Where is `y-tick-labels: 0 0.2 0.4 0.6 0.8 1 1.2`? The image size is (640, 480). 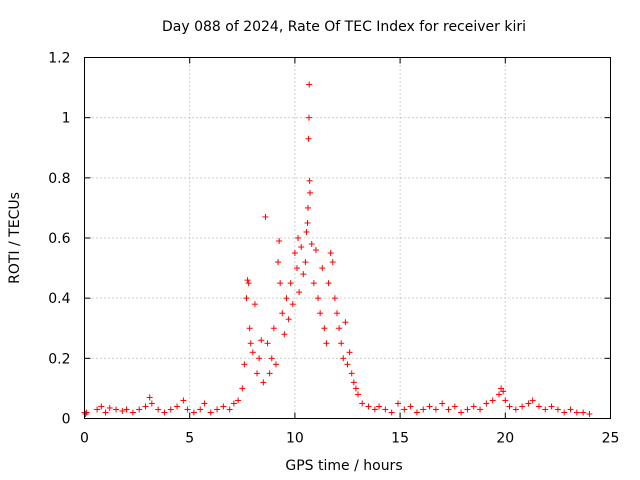 y-tick-labels: 0 0.2 0.4 0.6 0.8 1 1.2 is located at coordinates (59, 239).